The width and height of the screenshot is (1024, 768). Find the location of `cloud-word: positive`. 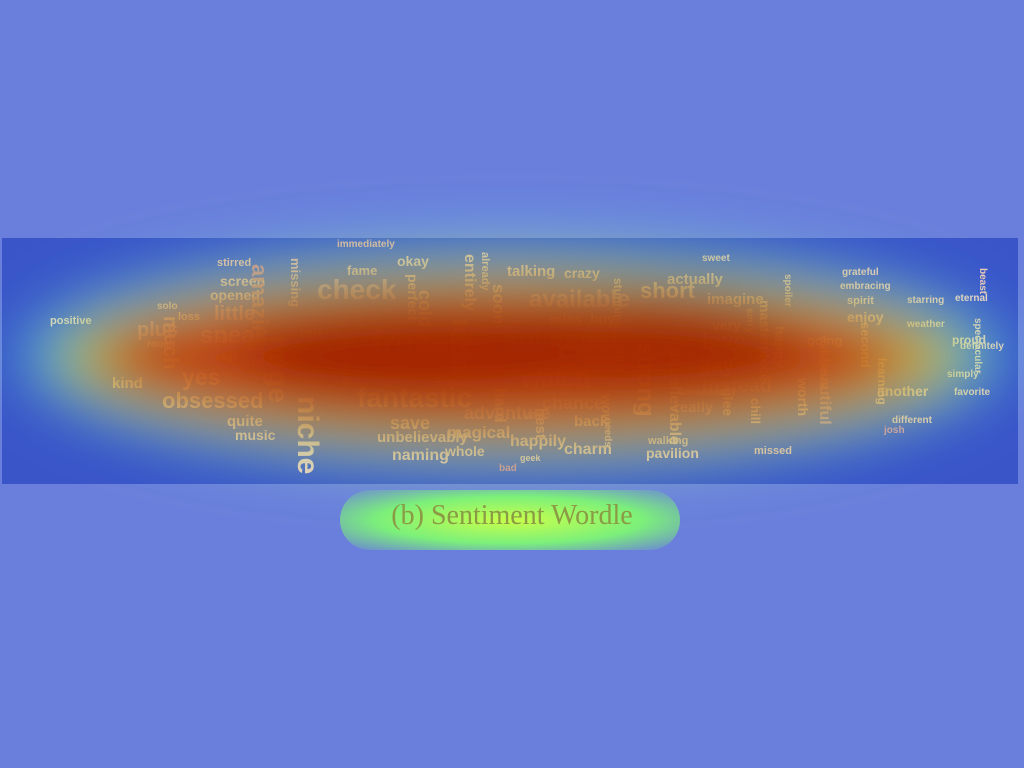

cloud-word: positive is located at coordinates (71, 321).